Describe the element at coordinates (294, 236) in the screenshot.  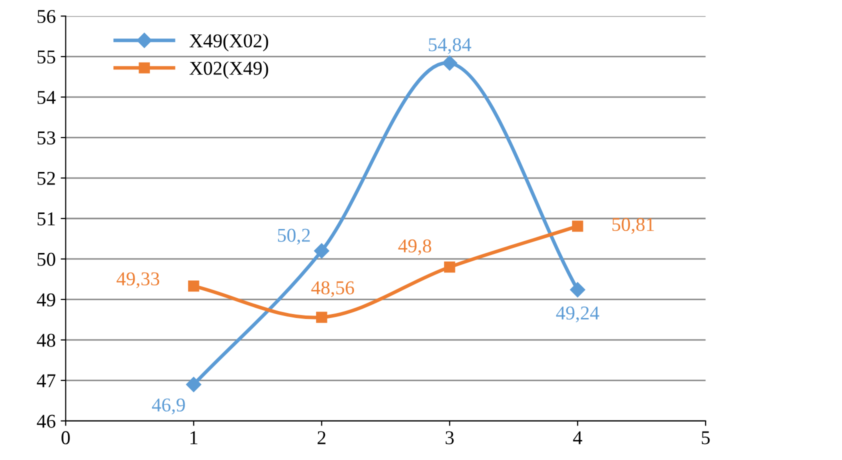
I see `data-label: 50,2` at that location.